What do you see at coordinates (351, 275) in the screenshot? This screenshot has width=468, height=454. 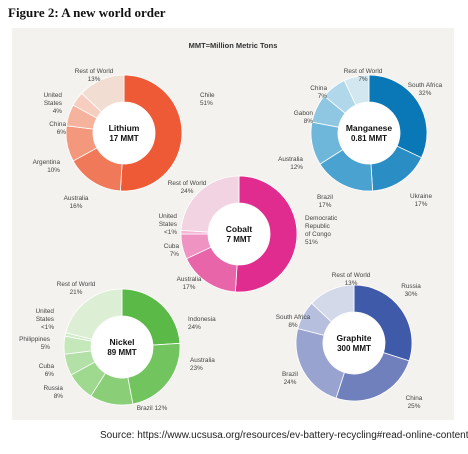 I see `graphite-label-rest-of-world-name: Rest of World` at bounding box center [351, 275].